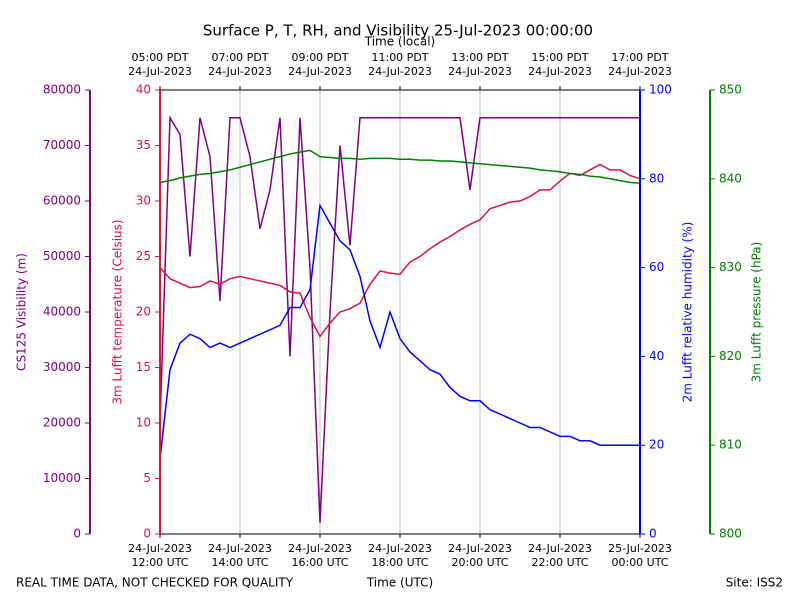 The image size is (800, 600). I want to click on y3-tick-label: 50000, so click(62, 256).